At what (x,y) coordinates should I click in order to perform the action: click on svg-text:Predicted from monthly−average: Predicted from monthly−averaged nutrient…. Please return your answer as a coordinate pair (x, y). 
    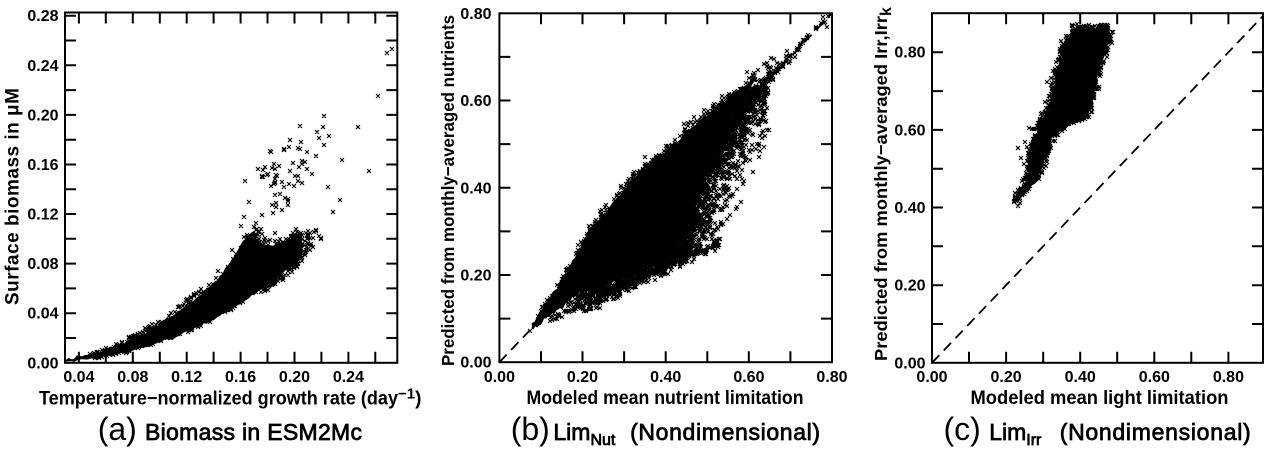
    Looking at the image, I should click on (448, 190).